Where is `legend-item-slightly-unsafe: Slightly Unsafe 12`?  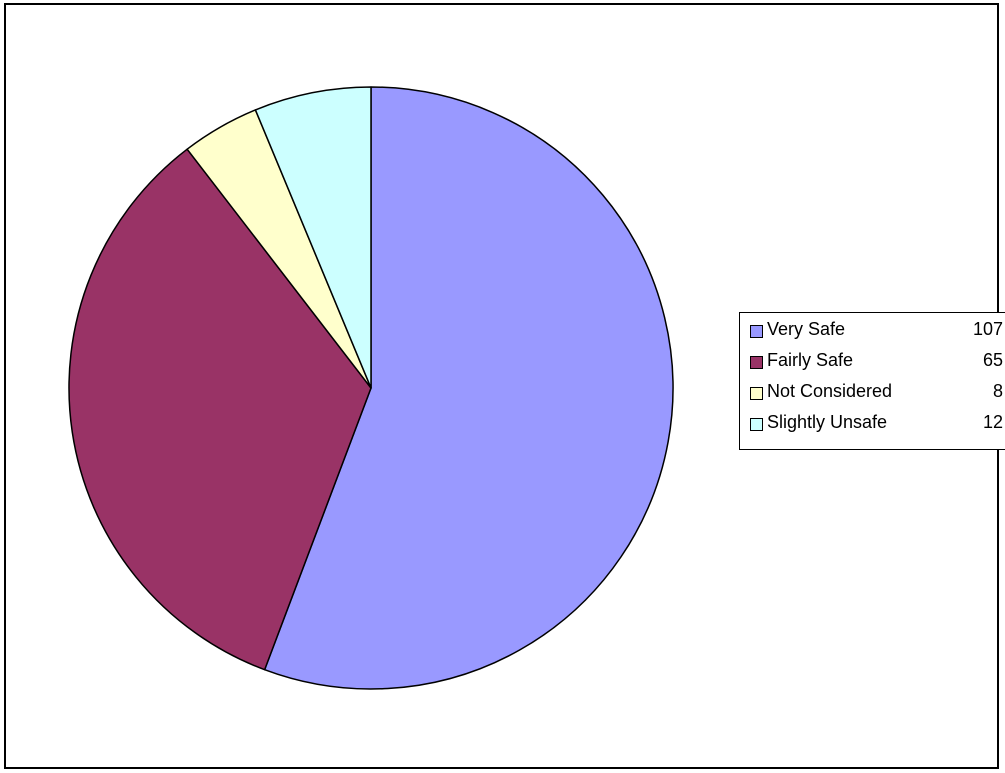 legend-item-slightly-unsafe: Slightly Unsafe 12 is located at coordinates (872, 426).